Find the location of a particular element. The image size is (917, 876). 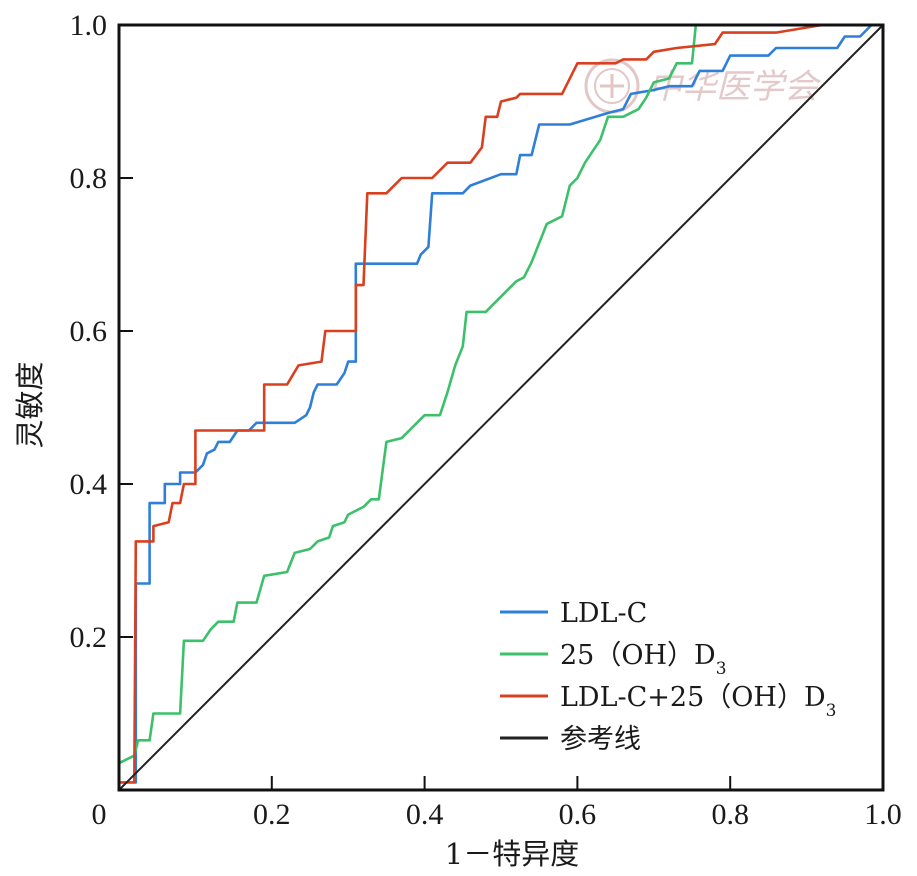

y-tick-label: 1.0 is located at coordinates (89, 25).